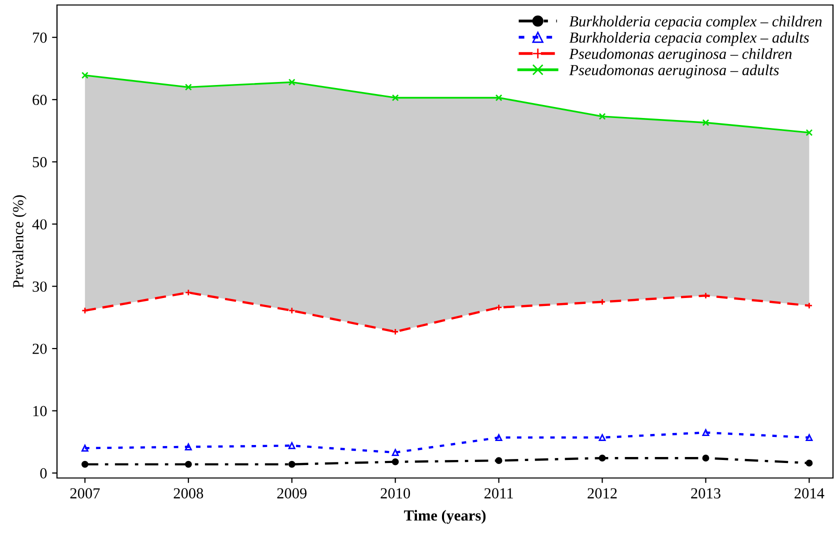  Describe the element at coordinates (189, 493) in the screenshot. I see `x-tick-label: 2008` at that location.